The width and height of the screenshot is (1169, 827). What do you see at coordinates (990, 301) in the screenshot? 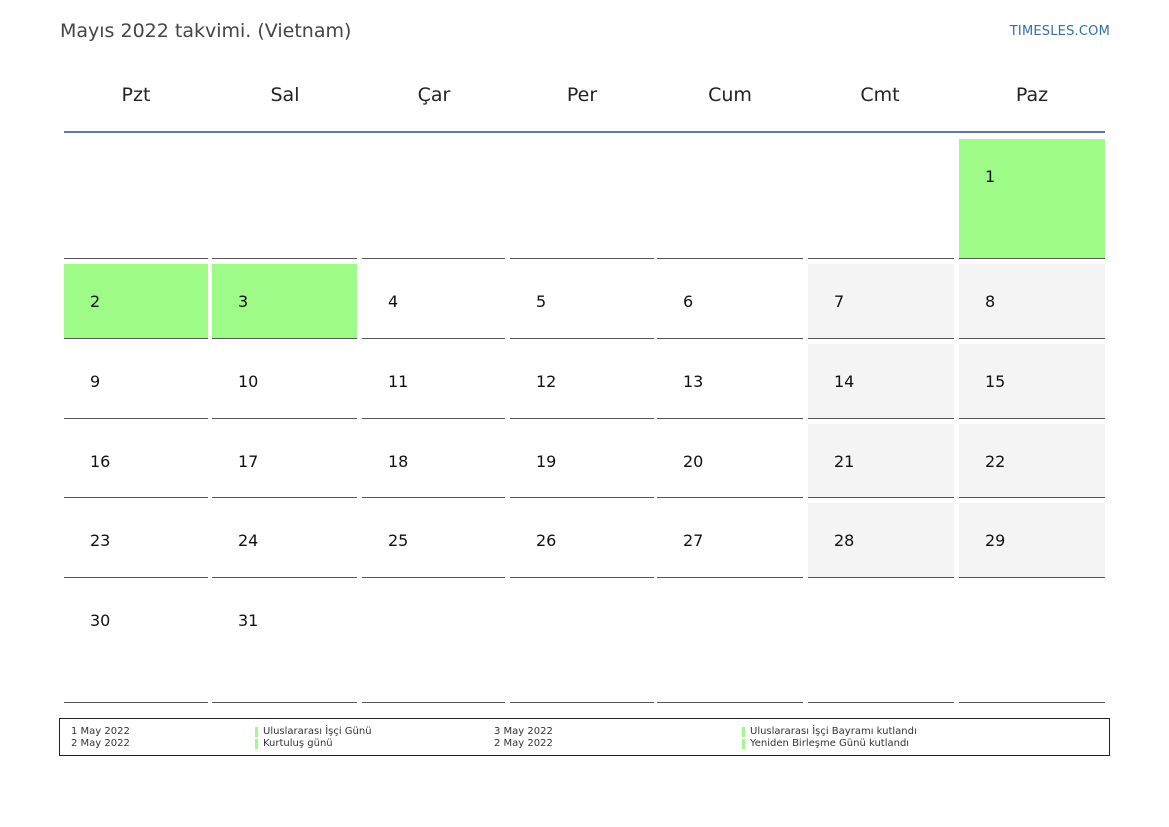
I see `day-number: 8` at bounding box center [990, 301].